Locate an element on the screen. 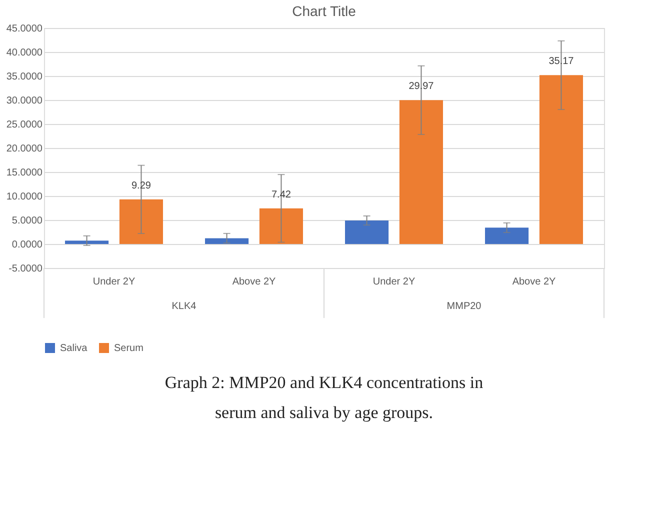  chart-title: Chart Title is located at coordinates (324, 11).